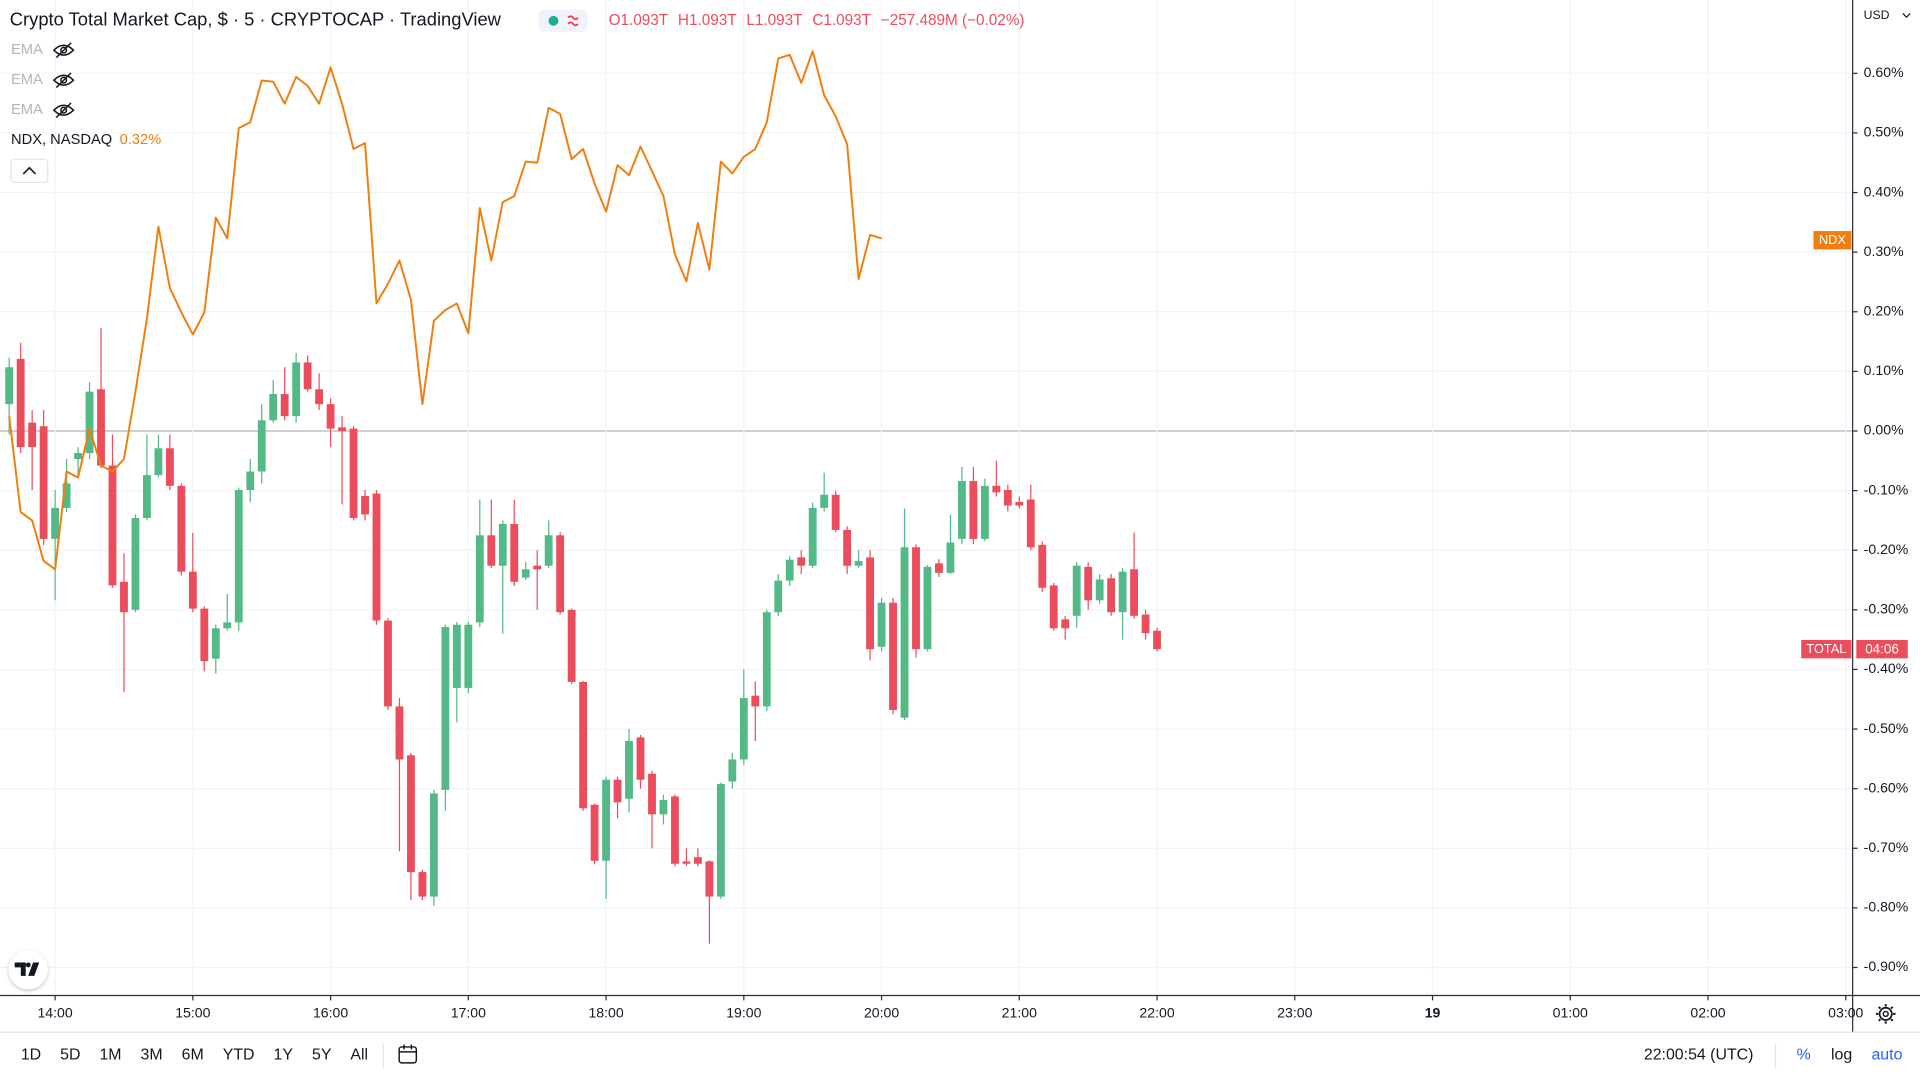  I want to click on settings-button, so click(1885, 1014).